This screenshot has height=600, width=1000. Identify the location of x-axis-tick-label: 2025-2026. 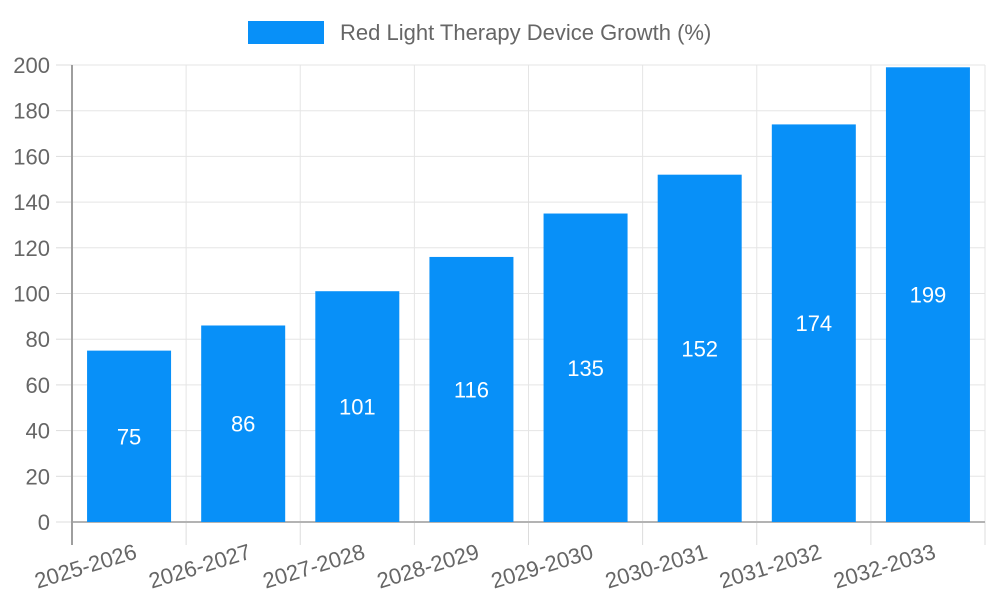
(86, 566).